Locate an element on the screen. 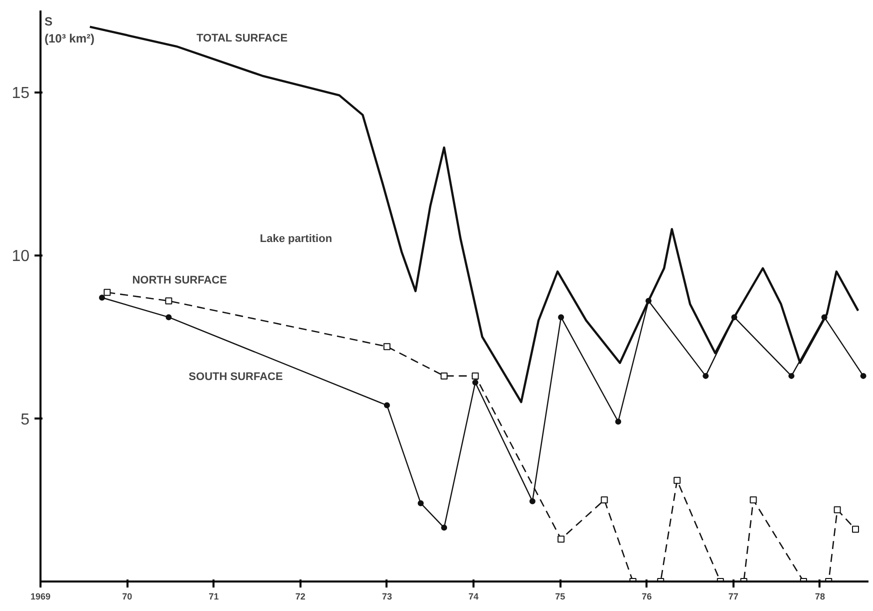 The image size is (873, 611). x-tick-label: 77 is located at coordinates (733, 597).